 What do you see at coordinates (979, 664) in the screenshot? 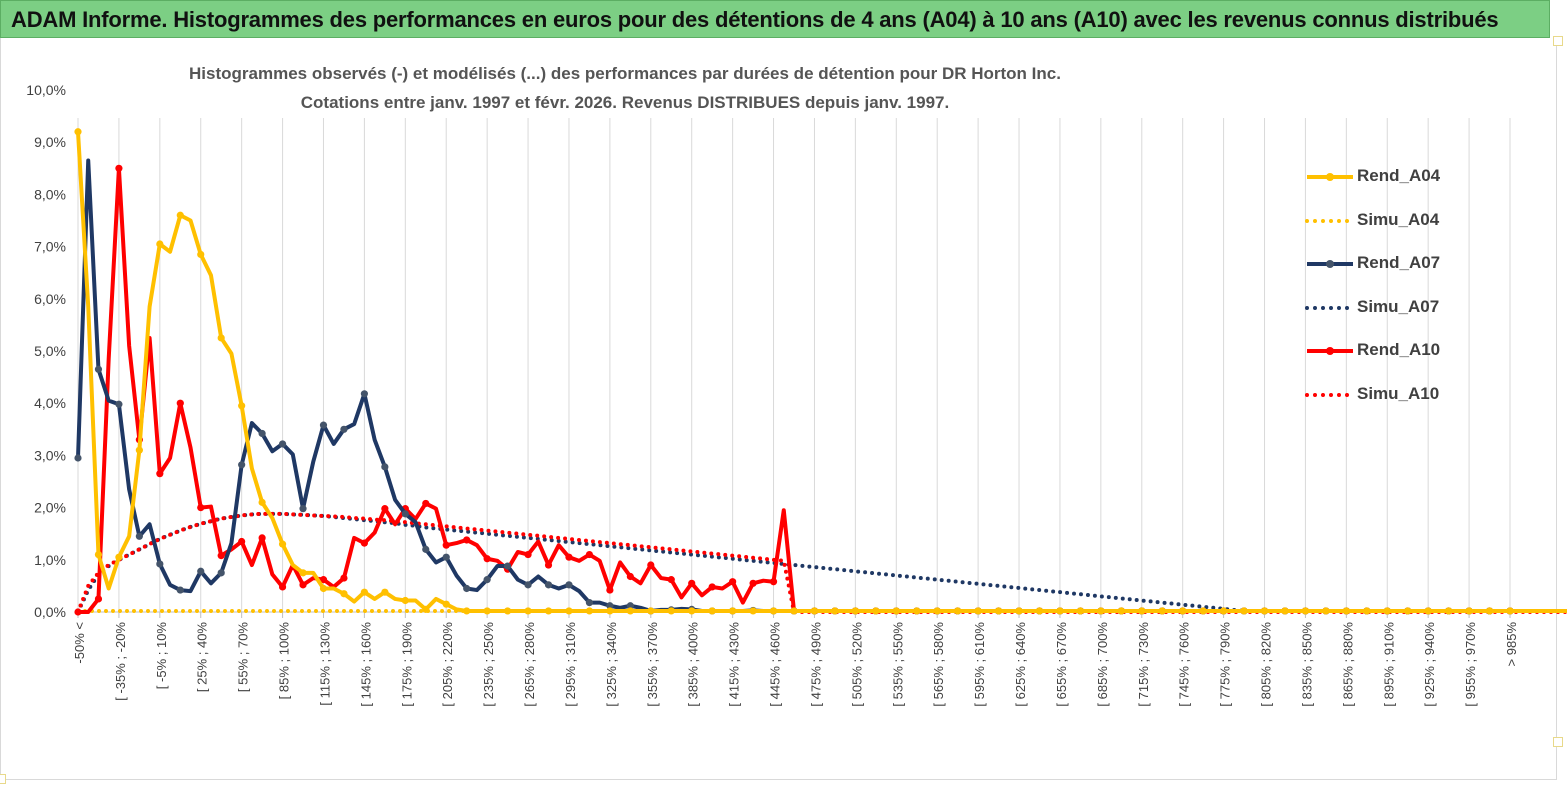
I see `x-tick-label: [ 595% ; 610%` at bounding box center [979, 664].